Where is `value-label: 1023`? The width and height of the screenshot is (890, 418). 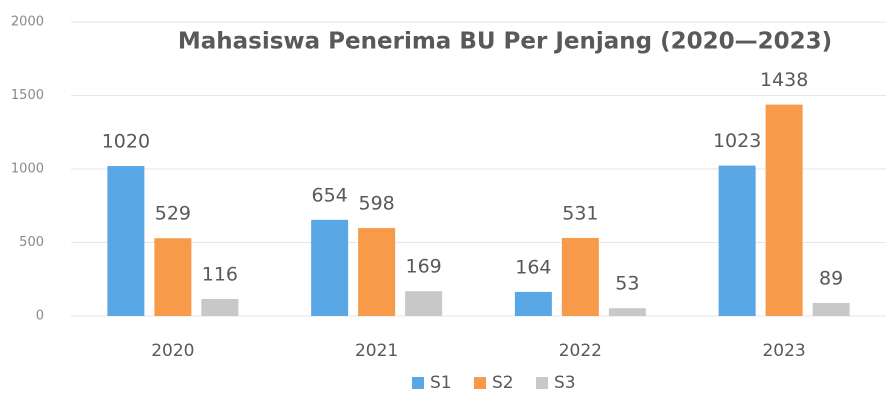 value-label: 1023 is located at coordinates (737, 141).